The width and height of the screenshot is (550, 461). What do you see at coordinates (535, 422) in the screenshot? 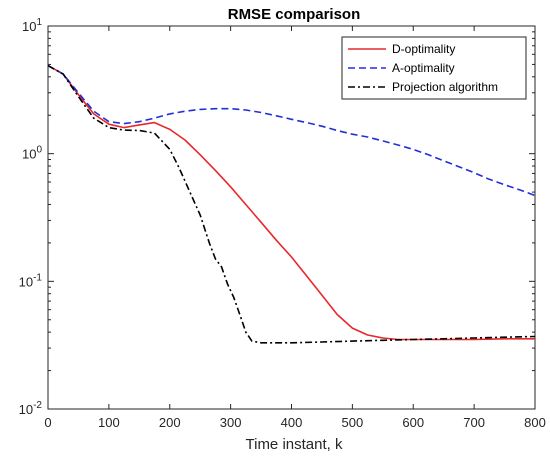
I see `x-tick-label: 800` at bounding box center [535, 422].